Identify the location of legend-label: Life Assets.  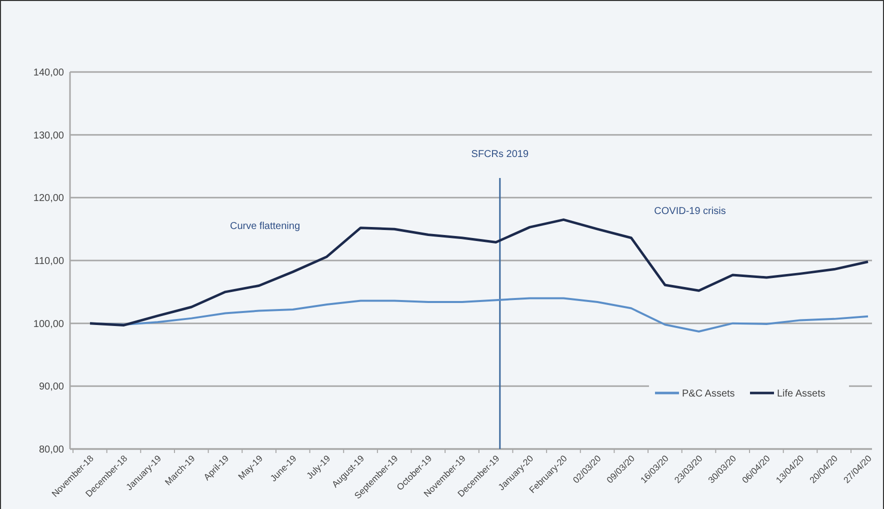
(801, 394).